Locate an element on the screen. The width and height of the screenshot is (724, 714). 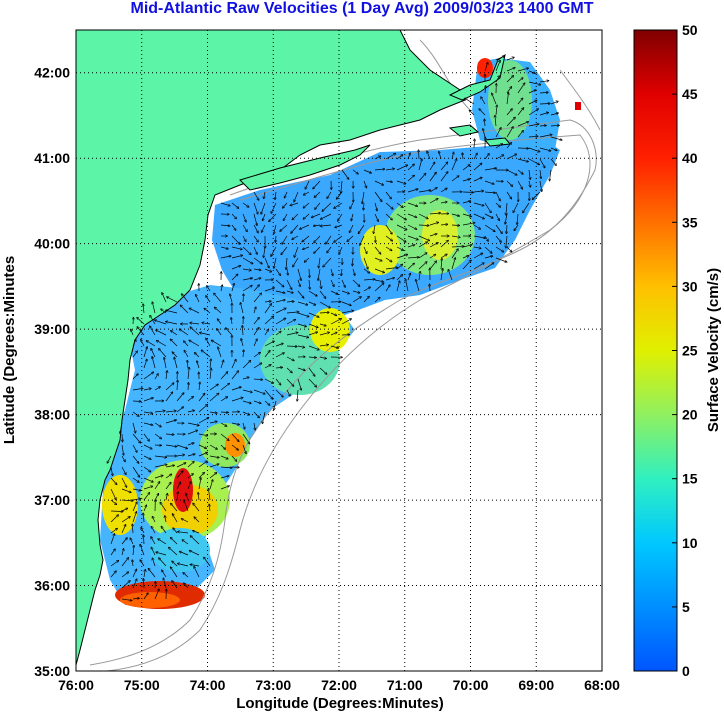
y-tick-label: 42:00 is located at coordinates (52, 73).